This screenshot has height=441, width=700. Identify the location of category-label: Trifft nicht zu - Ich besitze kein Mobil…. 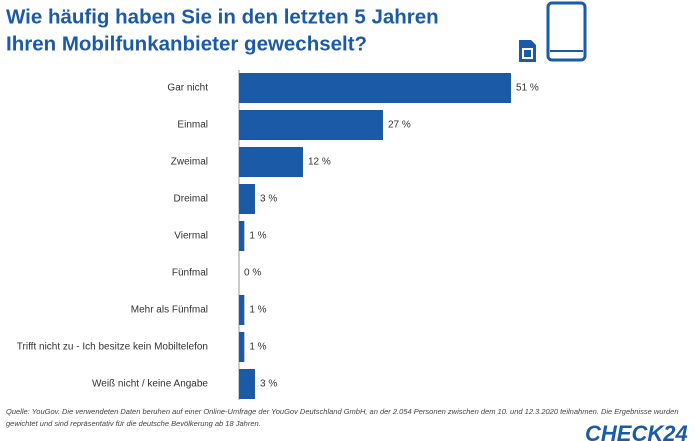
(112, 347).